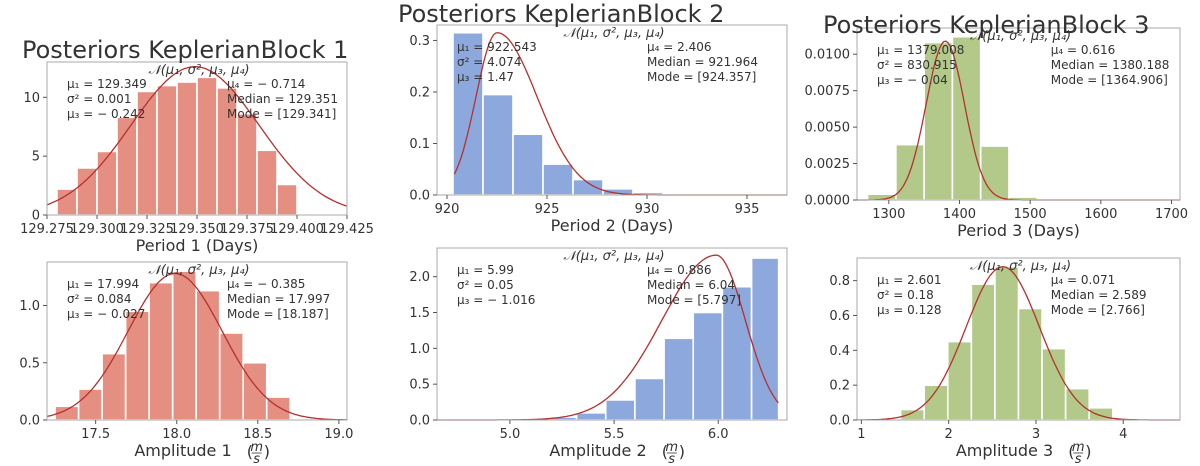 The width and height of the screenshot is (1200, 466). What do you see at coordinates (912, 80) in the screenshot?
I see `stat-left-3: μ₃ = − 0.04` at bounding box center [912, 80].